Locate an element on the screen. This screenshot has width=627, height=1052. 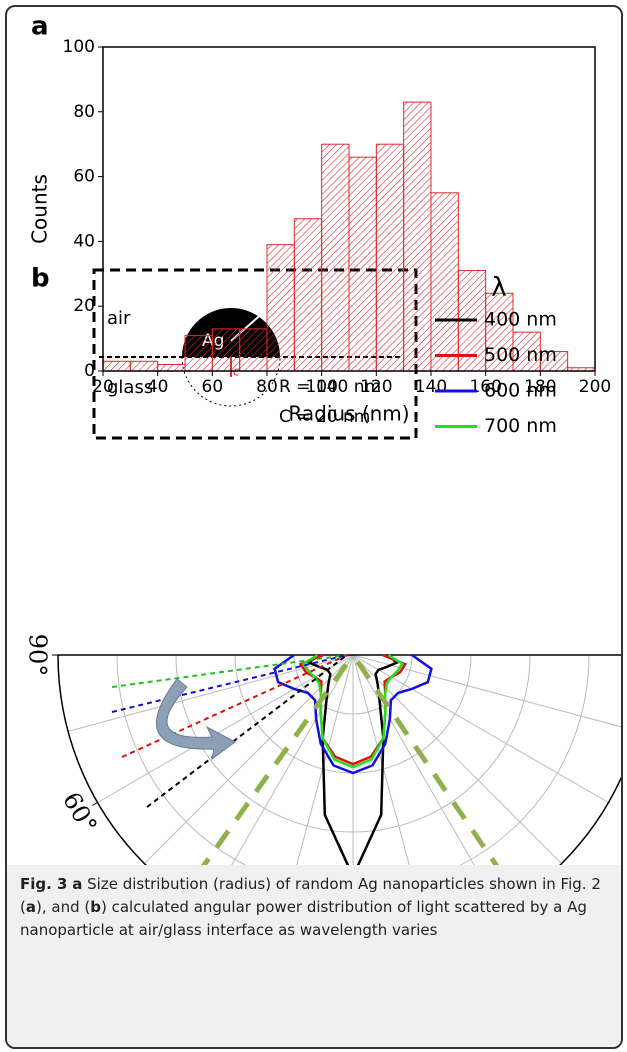
legend-title: λ is located at coordinates (498, 288).